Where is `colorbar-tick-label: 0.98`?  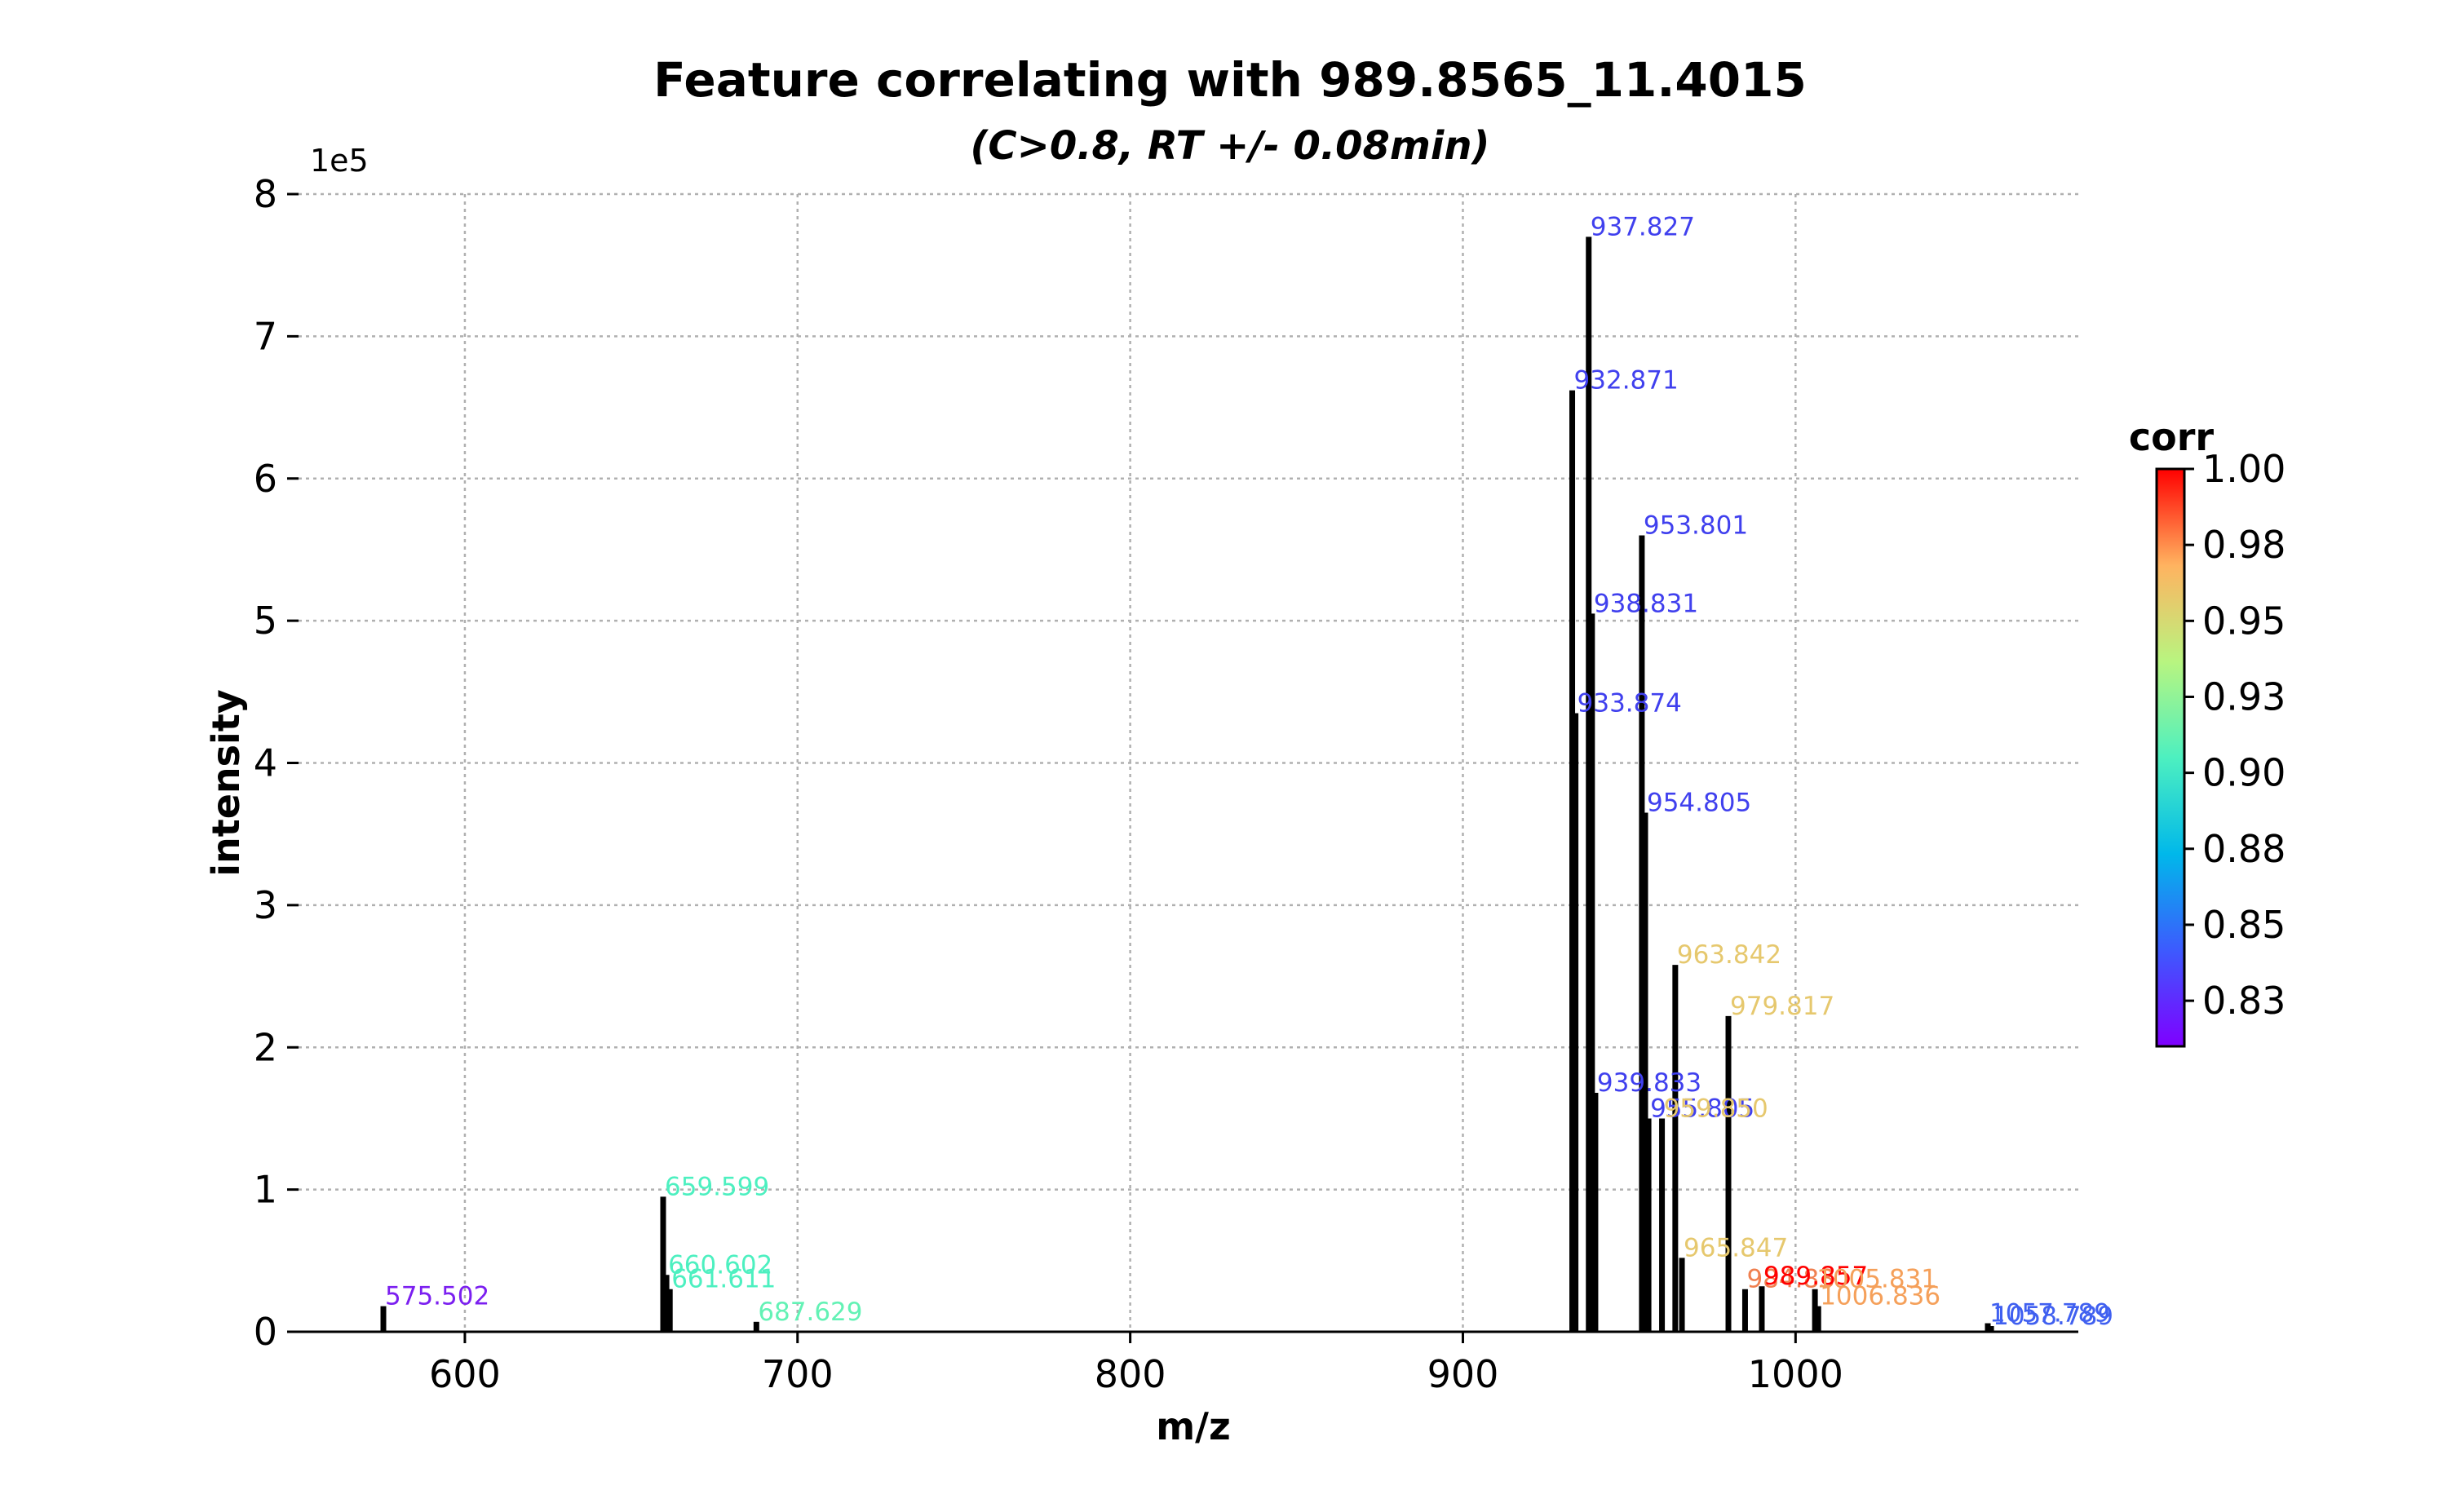 colorbar-tick-label: 0.98 is located at coordinates (2243, 545).